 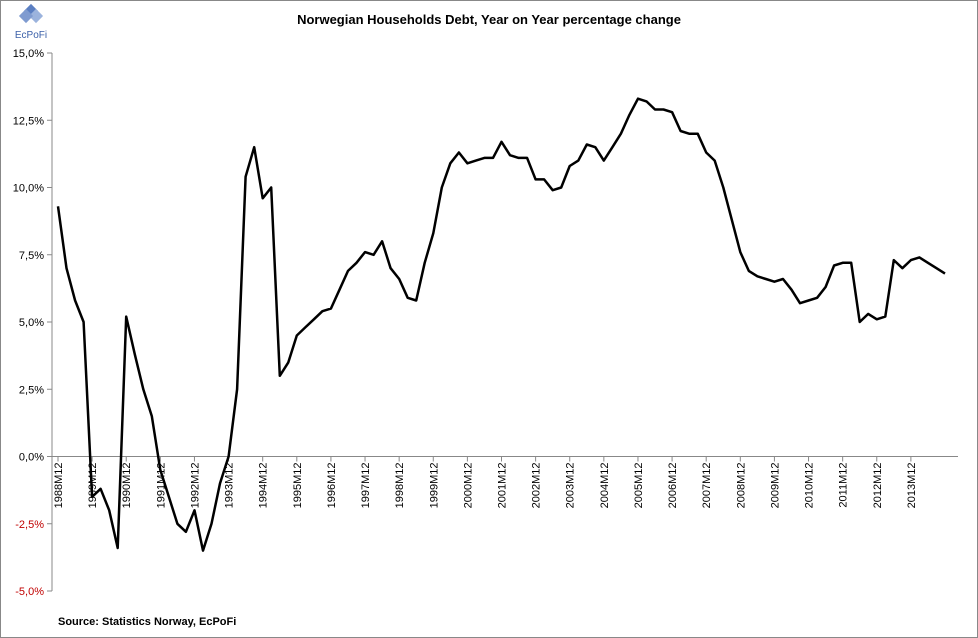 I want to click on logo-text: EcPoFi, so click(x=31, y=35).